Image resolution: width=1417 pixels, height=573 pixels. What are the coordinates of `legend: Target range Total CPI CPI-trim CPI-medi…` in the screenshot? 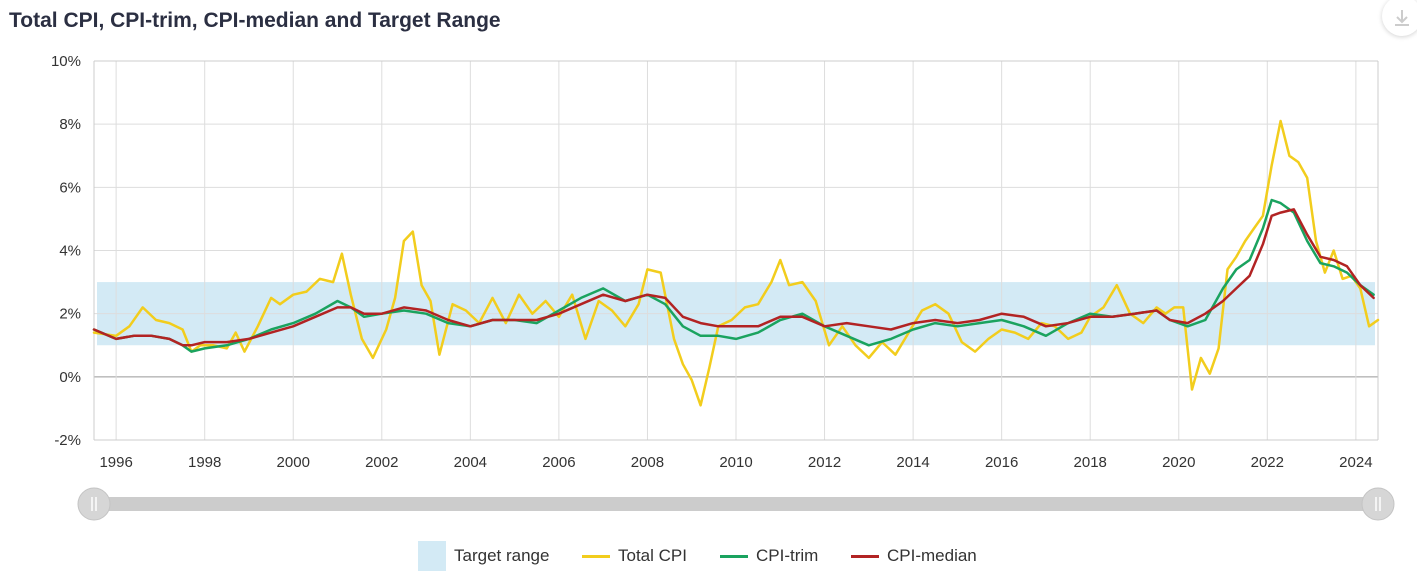 It's located at (708, 556).